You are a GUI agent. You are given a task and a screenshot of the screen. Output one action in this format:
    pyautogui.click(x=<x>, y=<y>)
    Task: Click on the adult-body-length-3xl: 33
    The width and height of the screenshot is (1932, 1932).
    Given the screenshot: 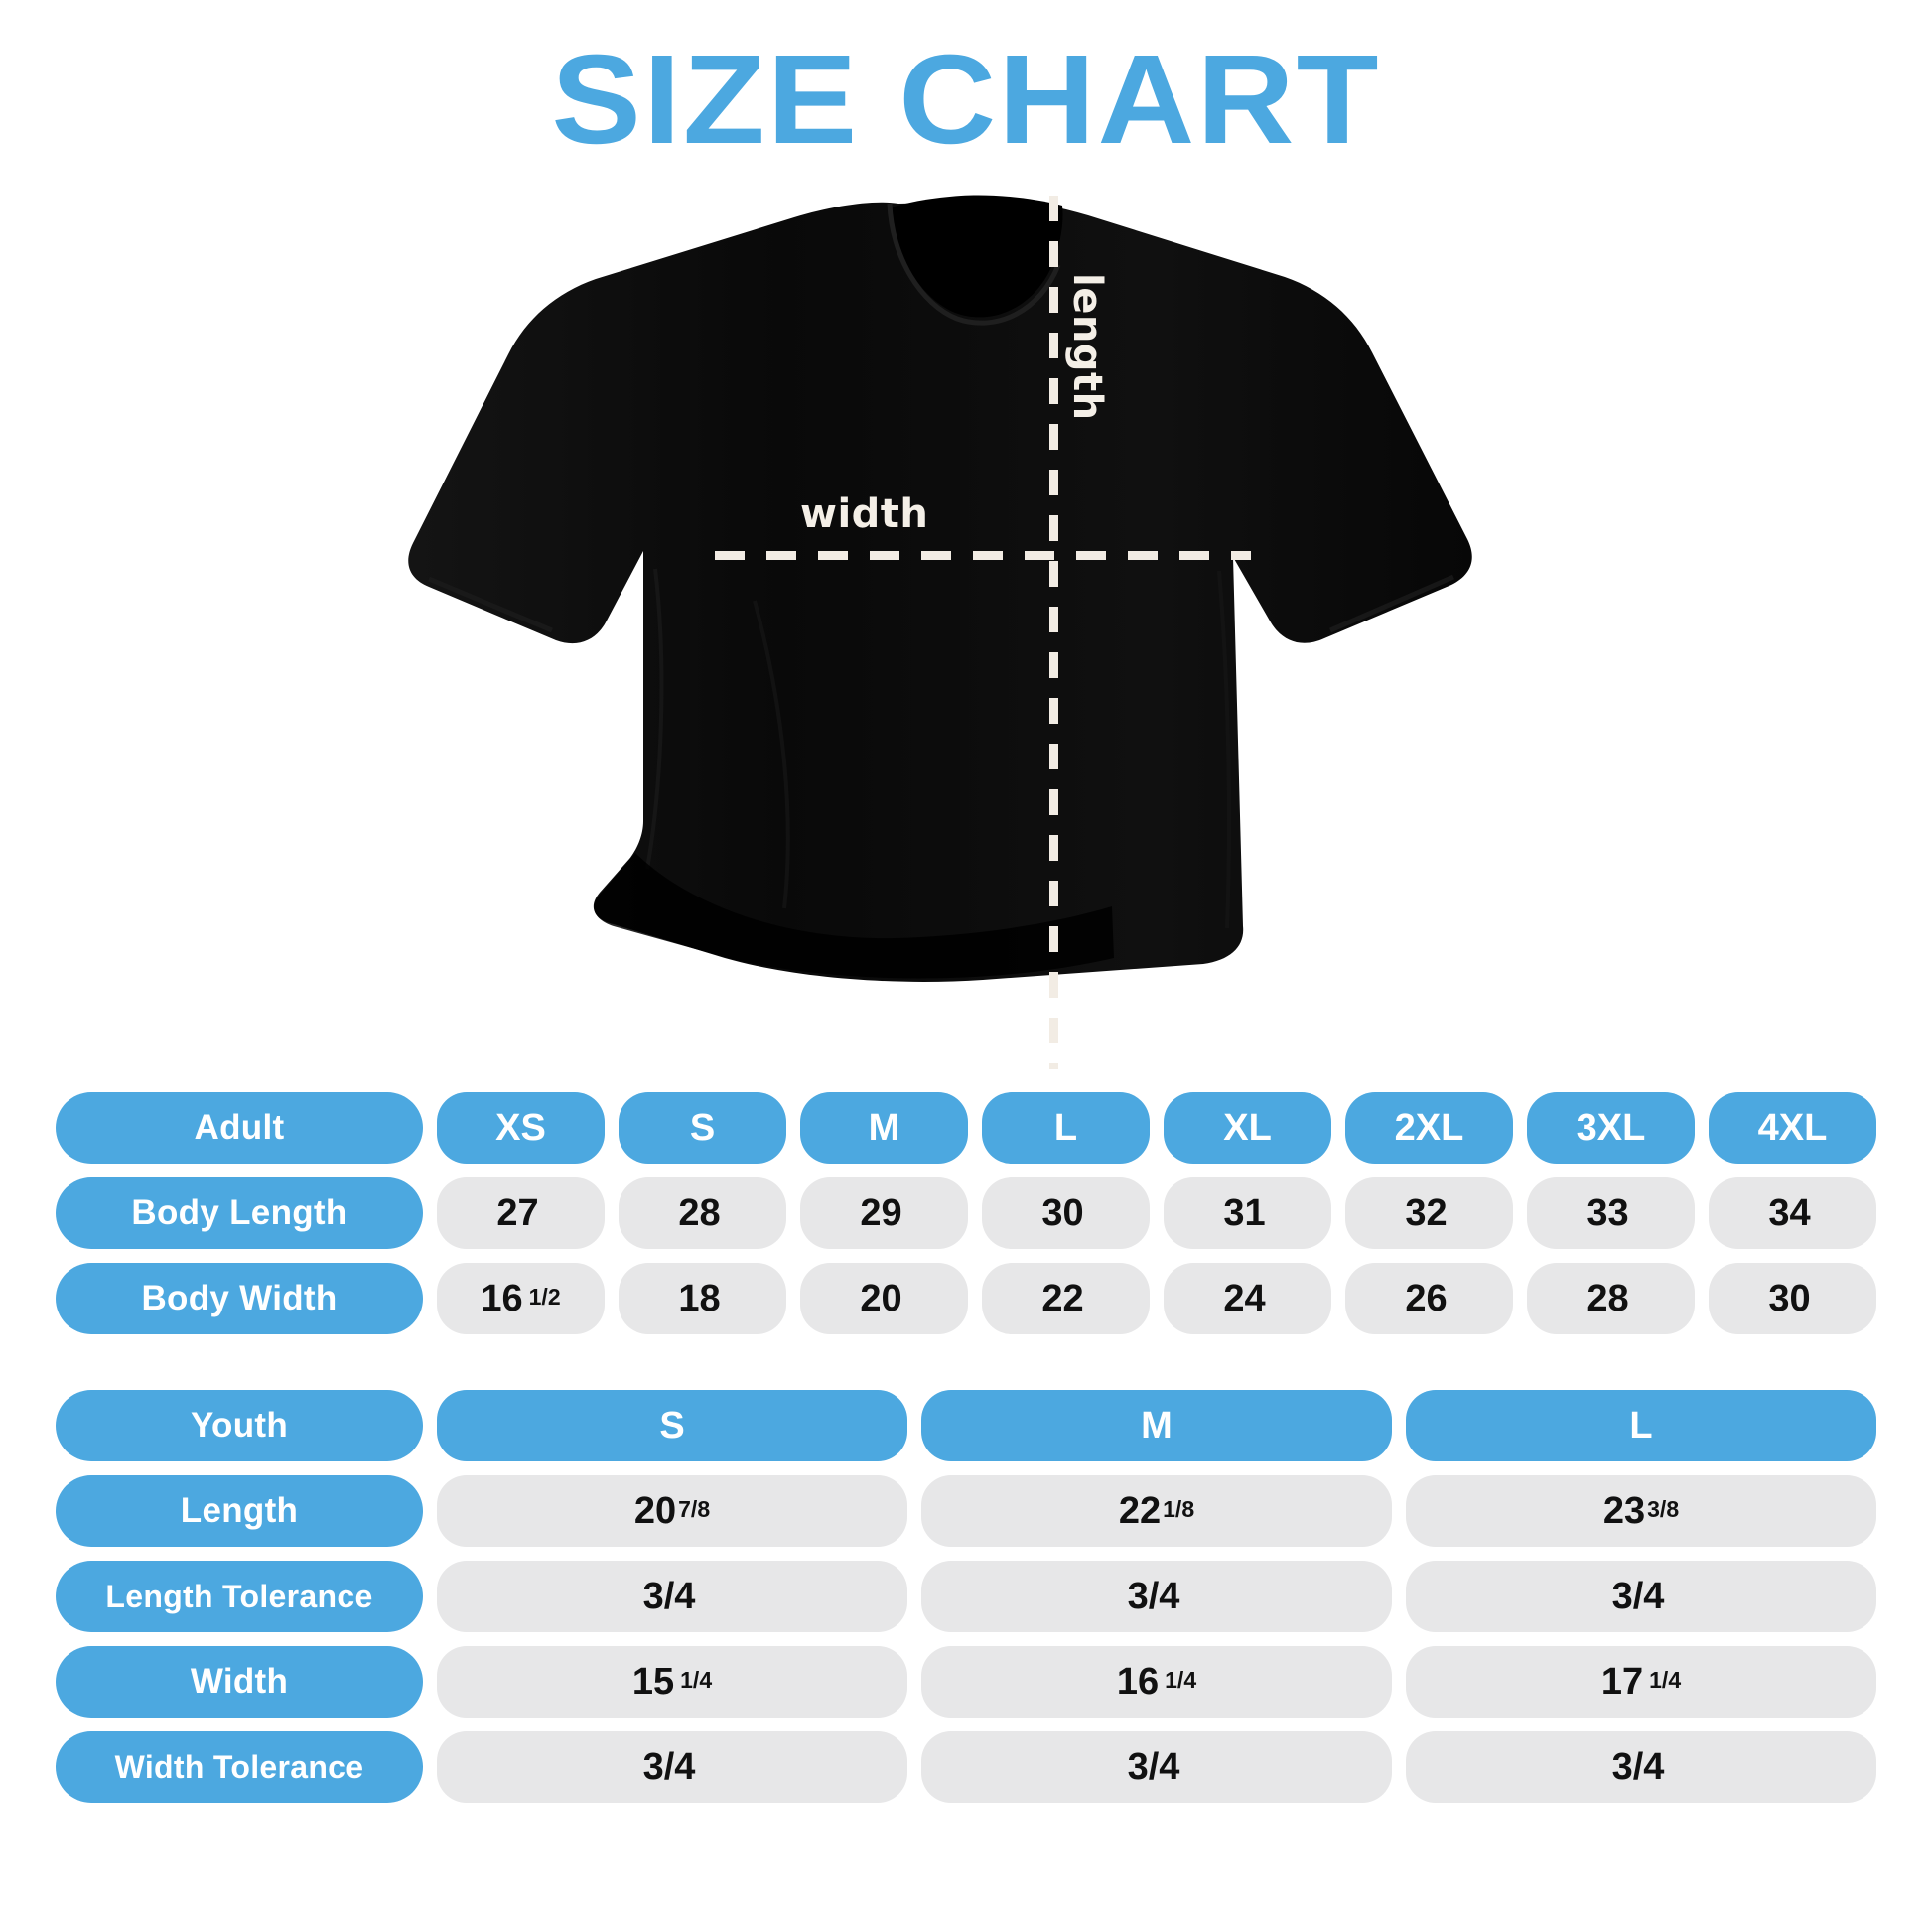 What is the action you would take?
    pyautogui.click(x=1611, y=1213)
    